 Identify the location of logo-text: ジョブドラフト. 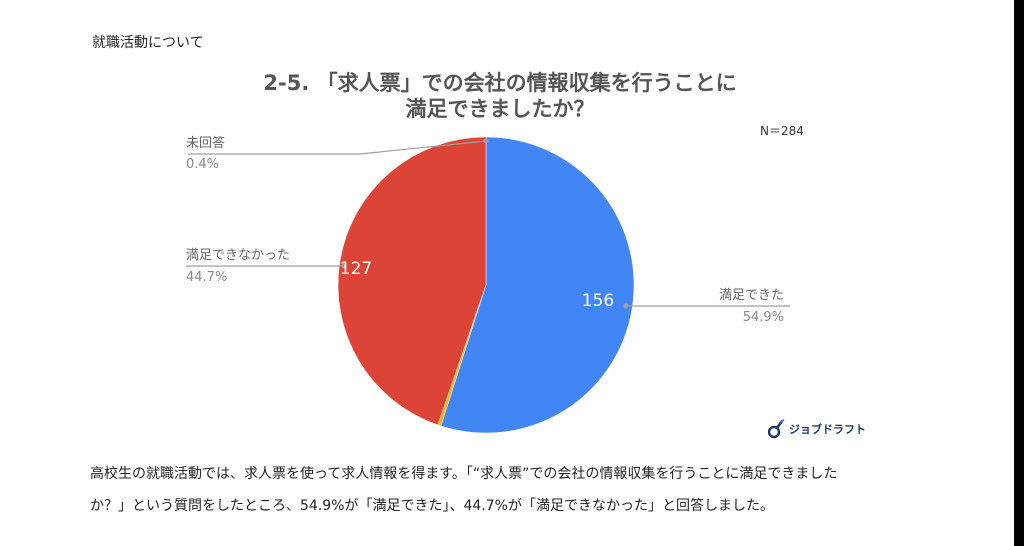
(827, 429).